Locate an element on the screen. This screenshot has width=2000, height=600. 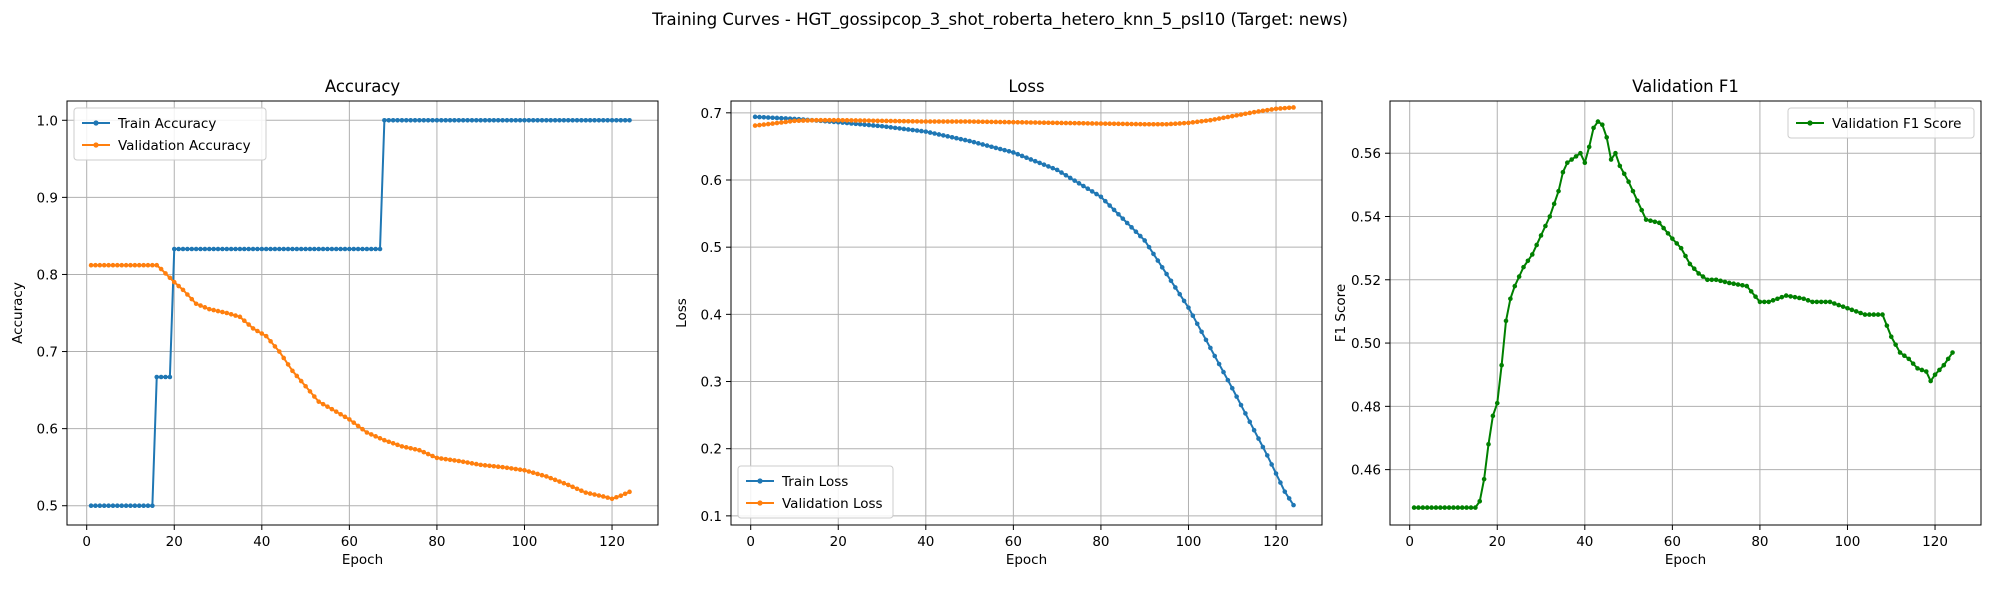
loss-y-tick-label: 0.4 is located at coordinates (711, 315).